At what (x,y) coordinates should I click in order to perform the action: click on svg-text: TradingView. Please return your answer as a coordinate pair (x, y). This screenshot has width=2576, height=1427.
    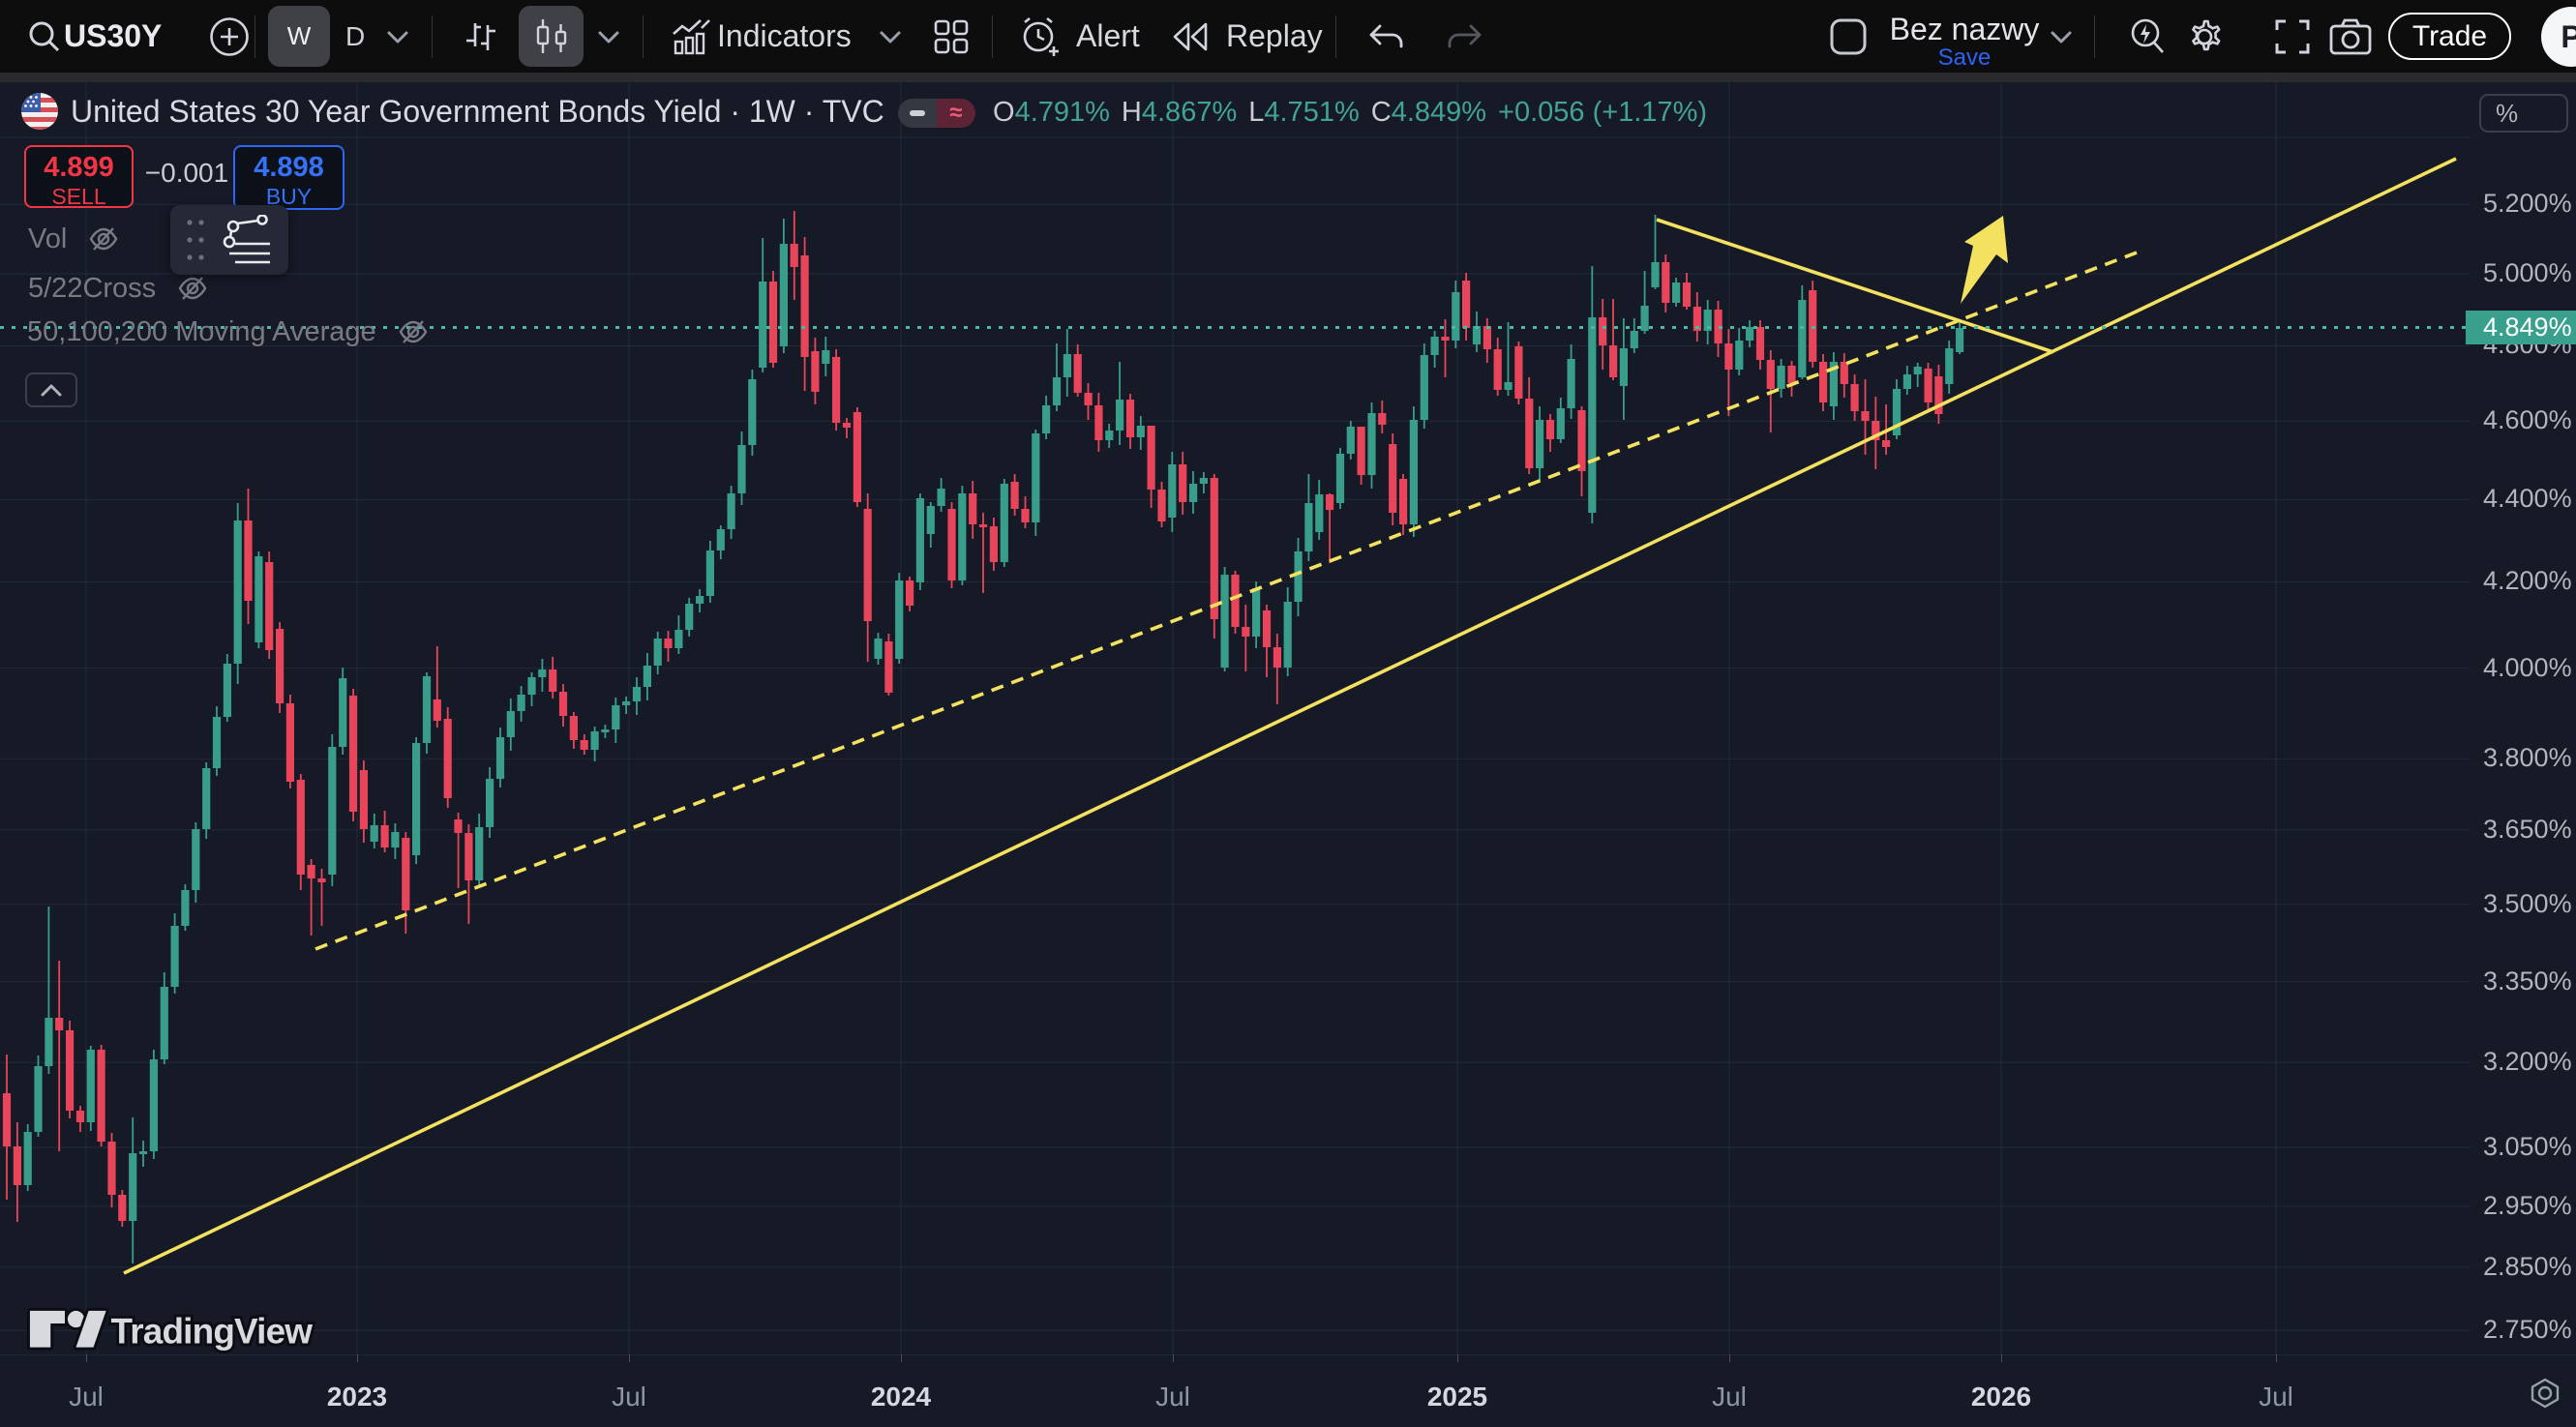
    Looking at the image, I should click on (212, 1332).